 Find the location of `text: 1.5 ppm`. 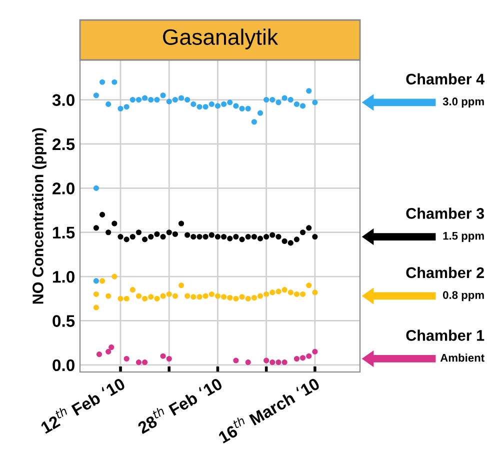

text: 1.5 ppm is located at coordinates (463, 237).